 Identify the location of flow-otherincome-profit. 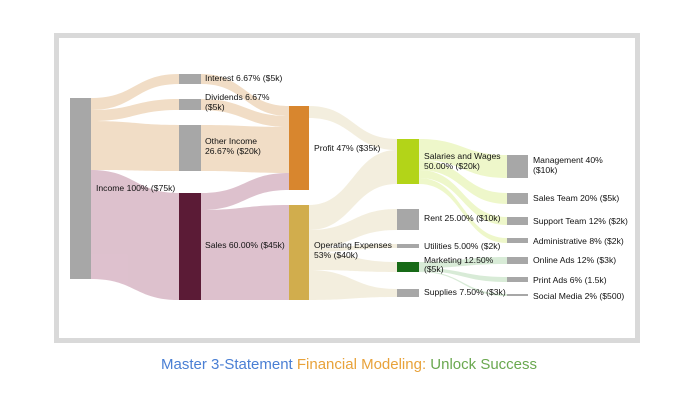
(245, 149).